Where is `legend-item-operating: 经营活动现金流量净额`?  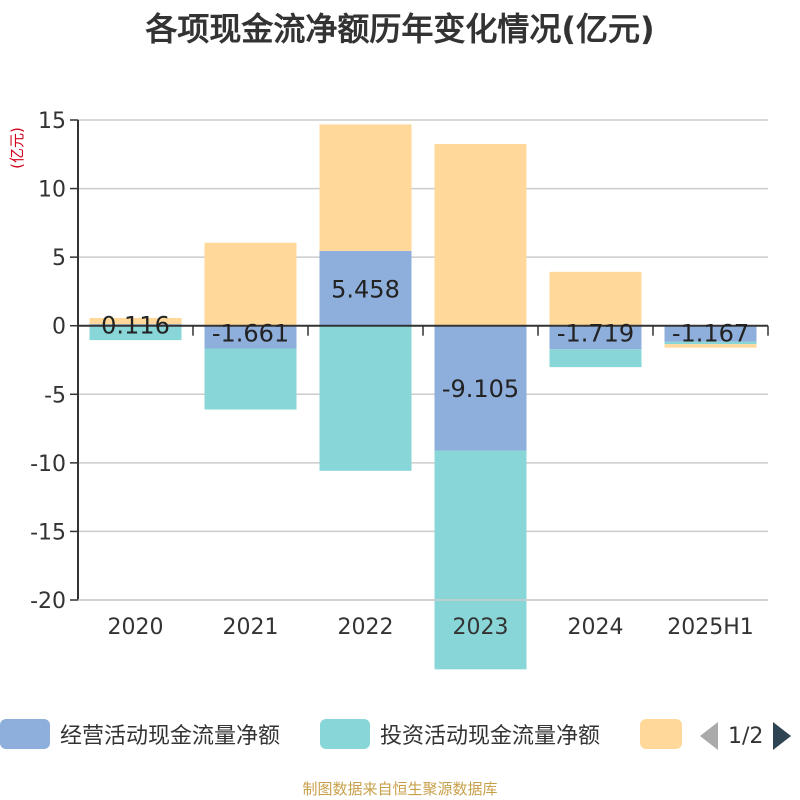 legend-item-operating: 经营活动现金流量净额 is located at coordinates (140, 734).